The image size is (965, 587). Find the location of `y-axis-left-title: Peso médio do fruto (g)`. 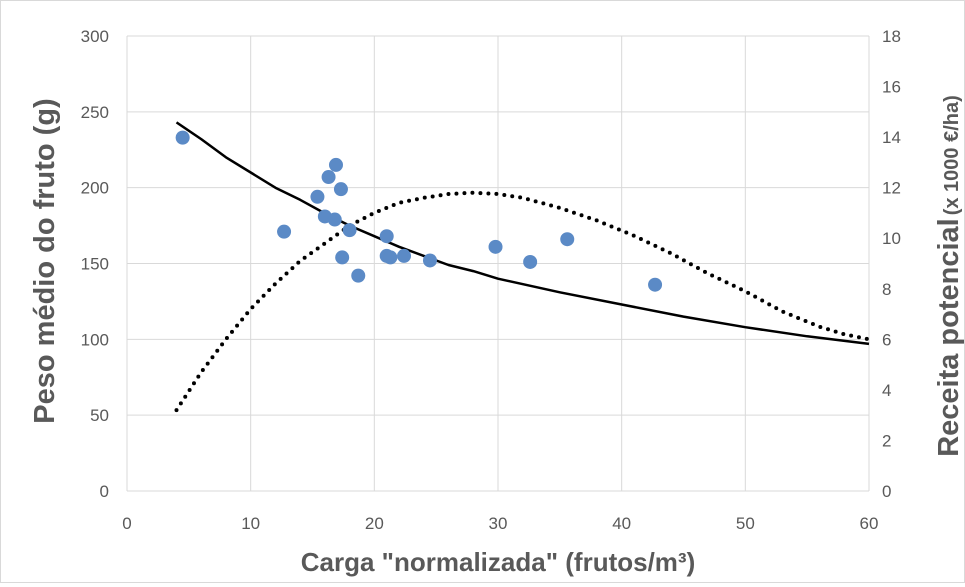

y-axis-left-title: Peso médio do fruto (g) is located at coordinates (45, 260).